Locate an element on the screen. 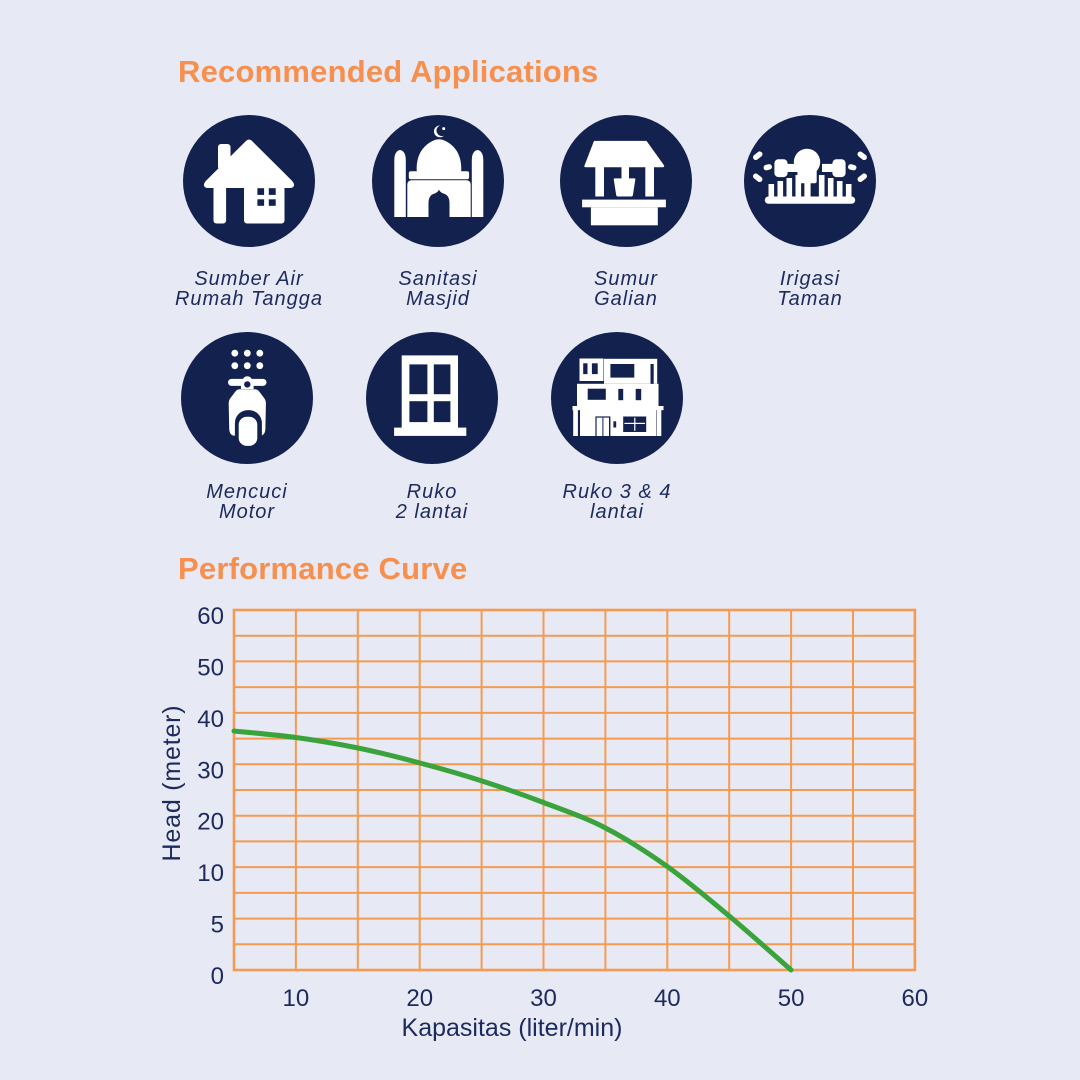  svg-text: 0 is located at coordinates (217, 976).